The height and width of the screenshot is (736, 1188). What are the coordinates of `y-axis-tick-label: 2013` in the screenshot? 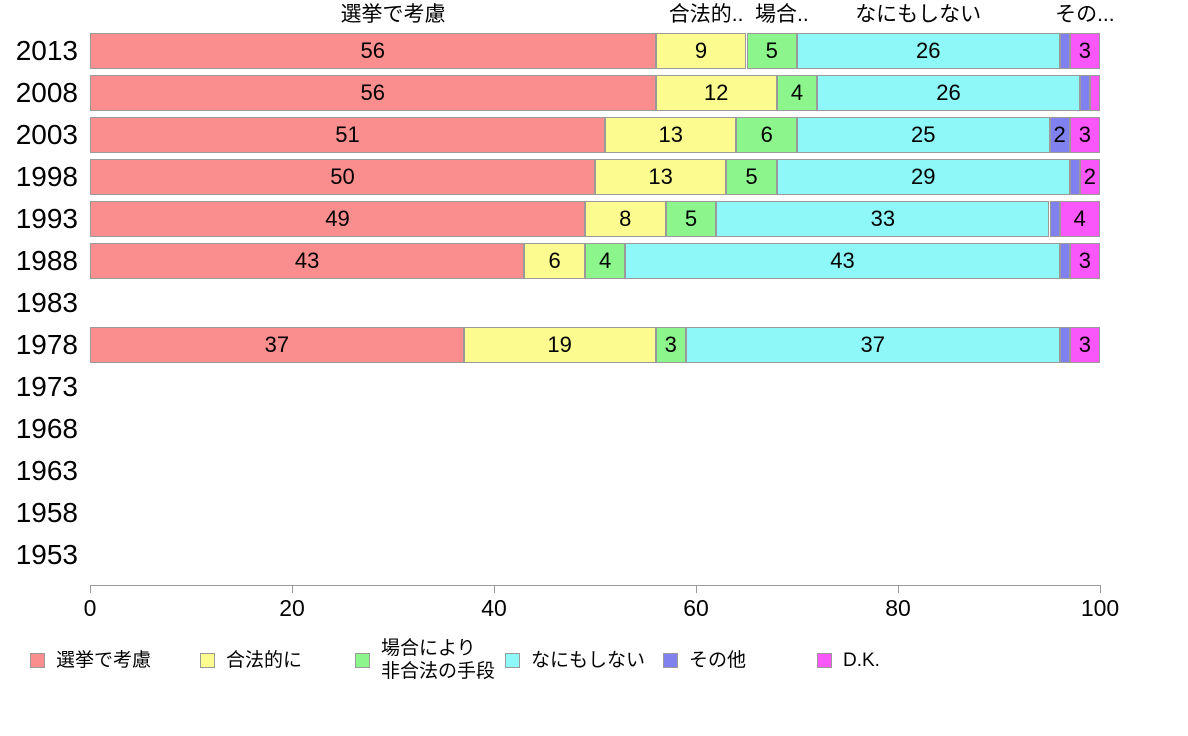 It's located at (46, 50).